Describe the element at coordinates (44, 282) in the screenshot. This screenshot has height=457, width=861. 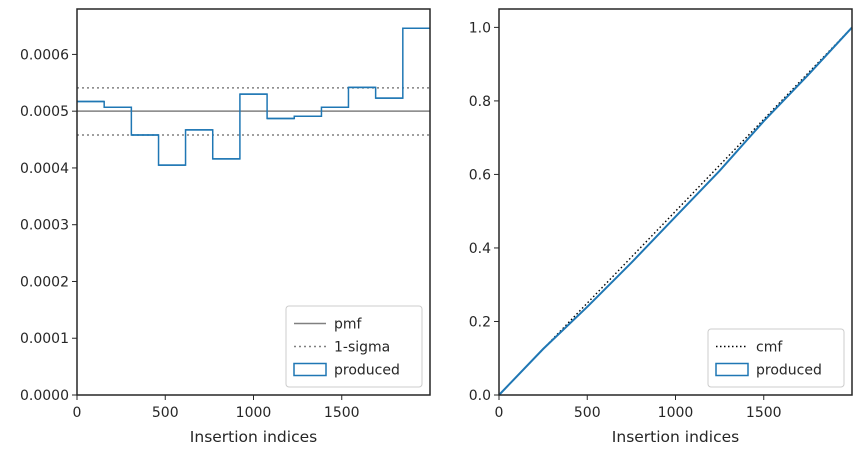
I see `y-tick-label: 0.0002` at that location.